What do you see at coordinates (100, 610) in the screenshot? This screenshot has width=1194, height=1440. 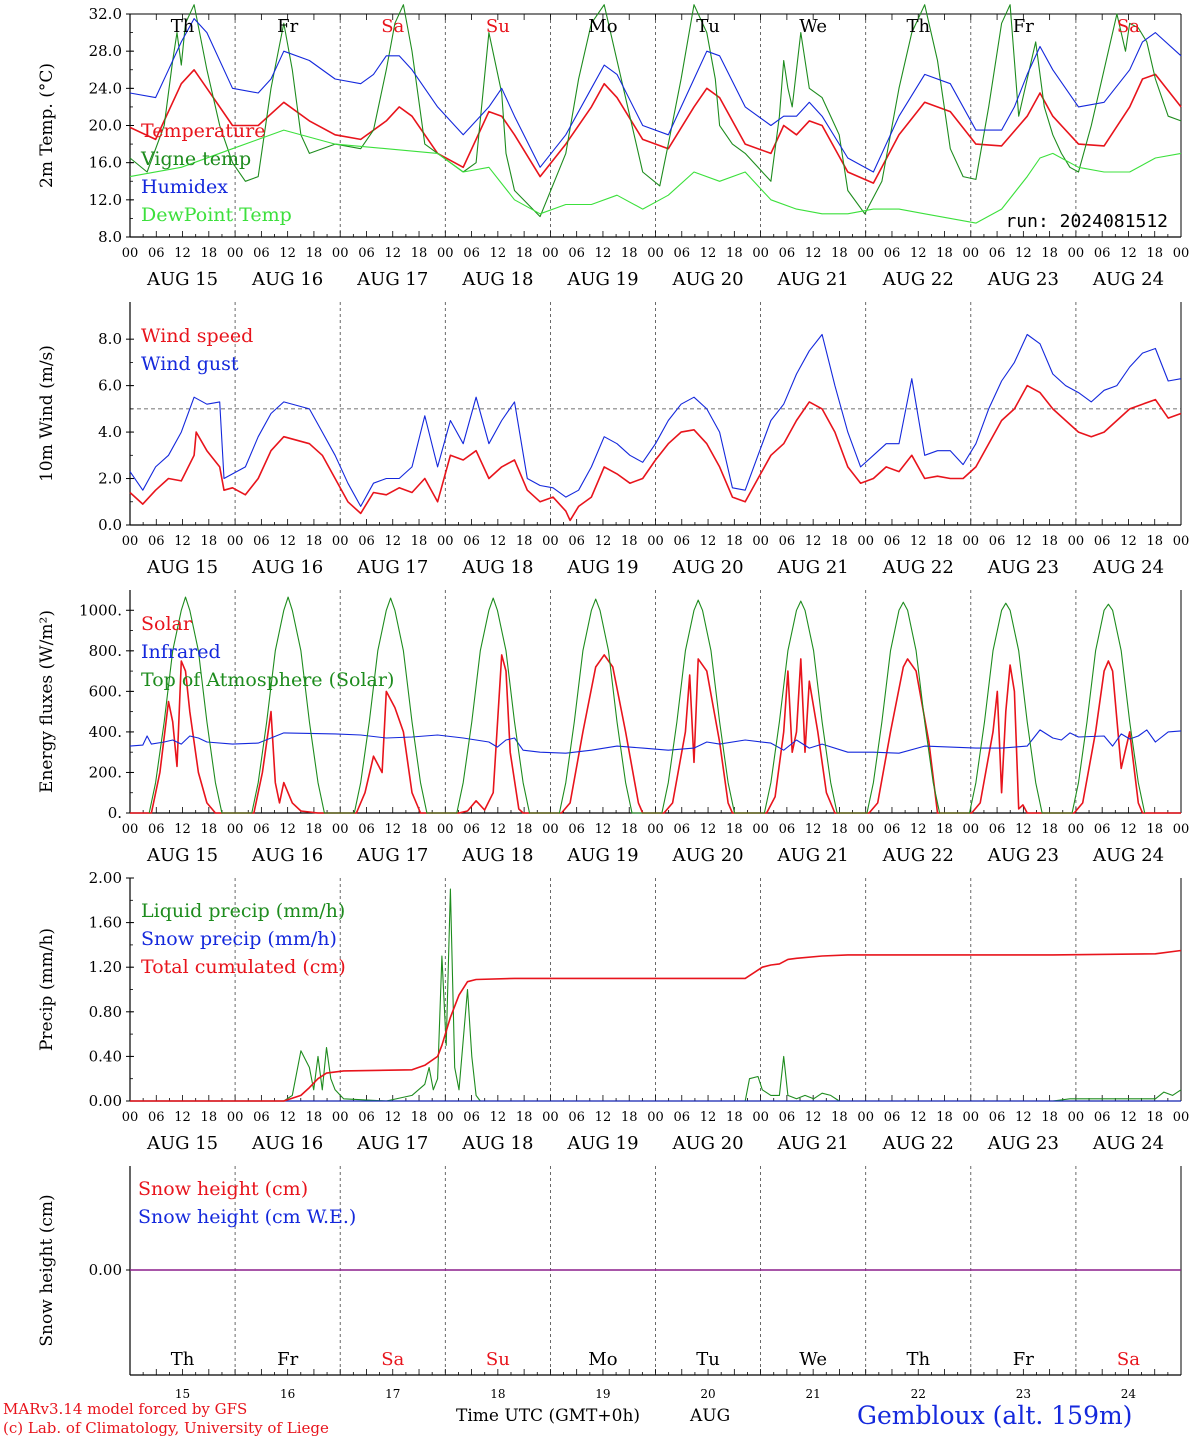 I see `y-tick-label: 1000.` at bounding box center [100, 610].